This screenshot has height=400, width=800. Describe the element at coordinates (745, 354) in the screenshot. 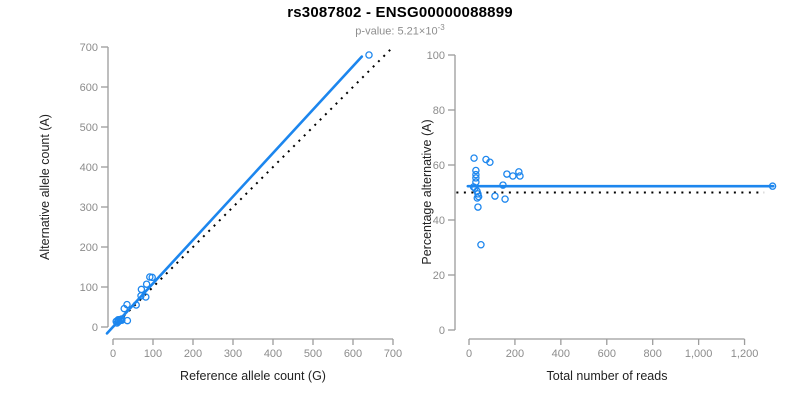

I see `x-tick-label: 1,200` at that location.